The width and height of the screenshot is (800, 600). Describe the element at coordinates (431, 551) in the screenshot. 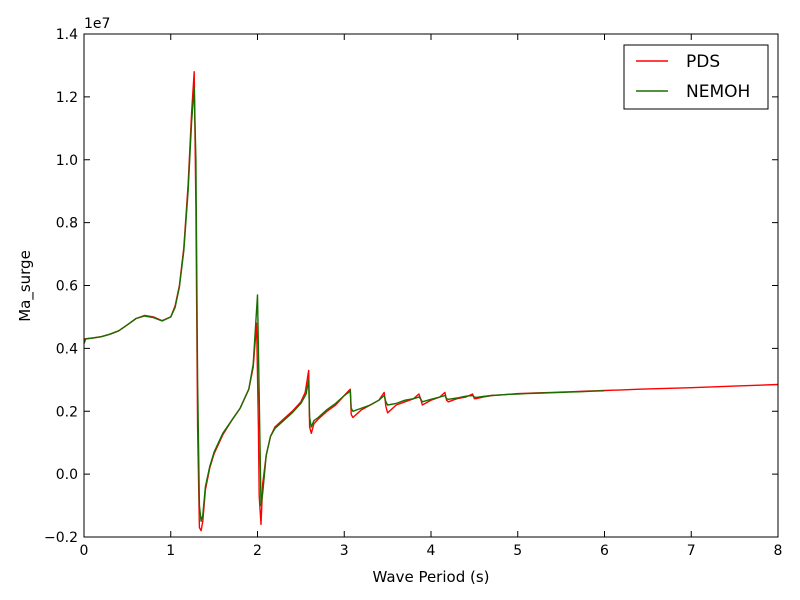

I see `x-tick-label: 4` at that location.